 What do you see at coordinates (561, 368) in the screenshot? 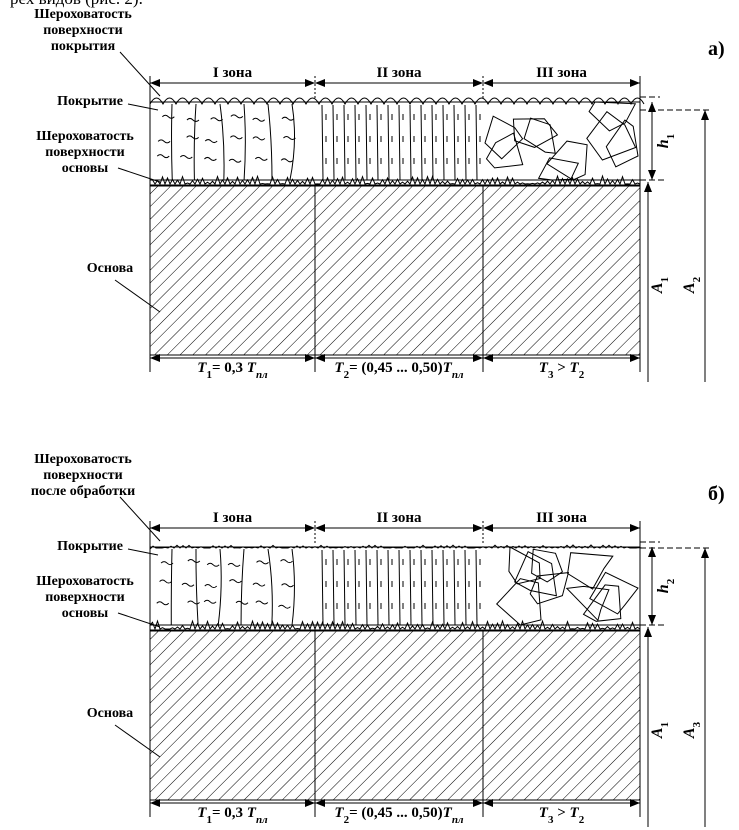
I see `text-segment: >` at bounding box center [561, 368].